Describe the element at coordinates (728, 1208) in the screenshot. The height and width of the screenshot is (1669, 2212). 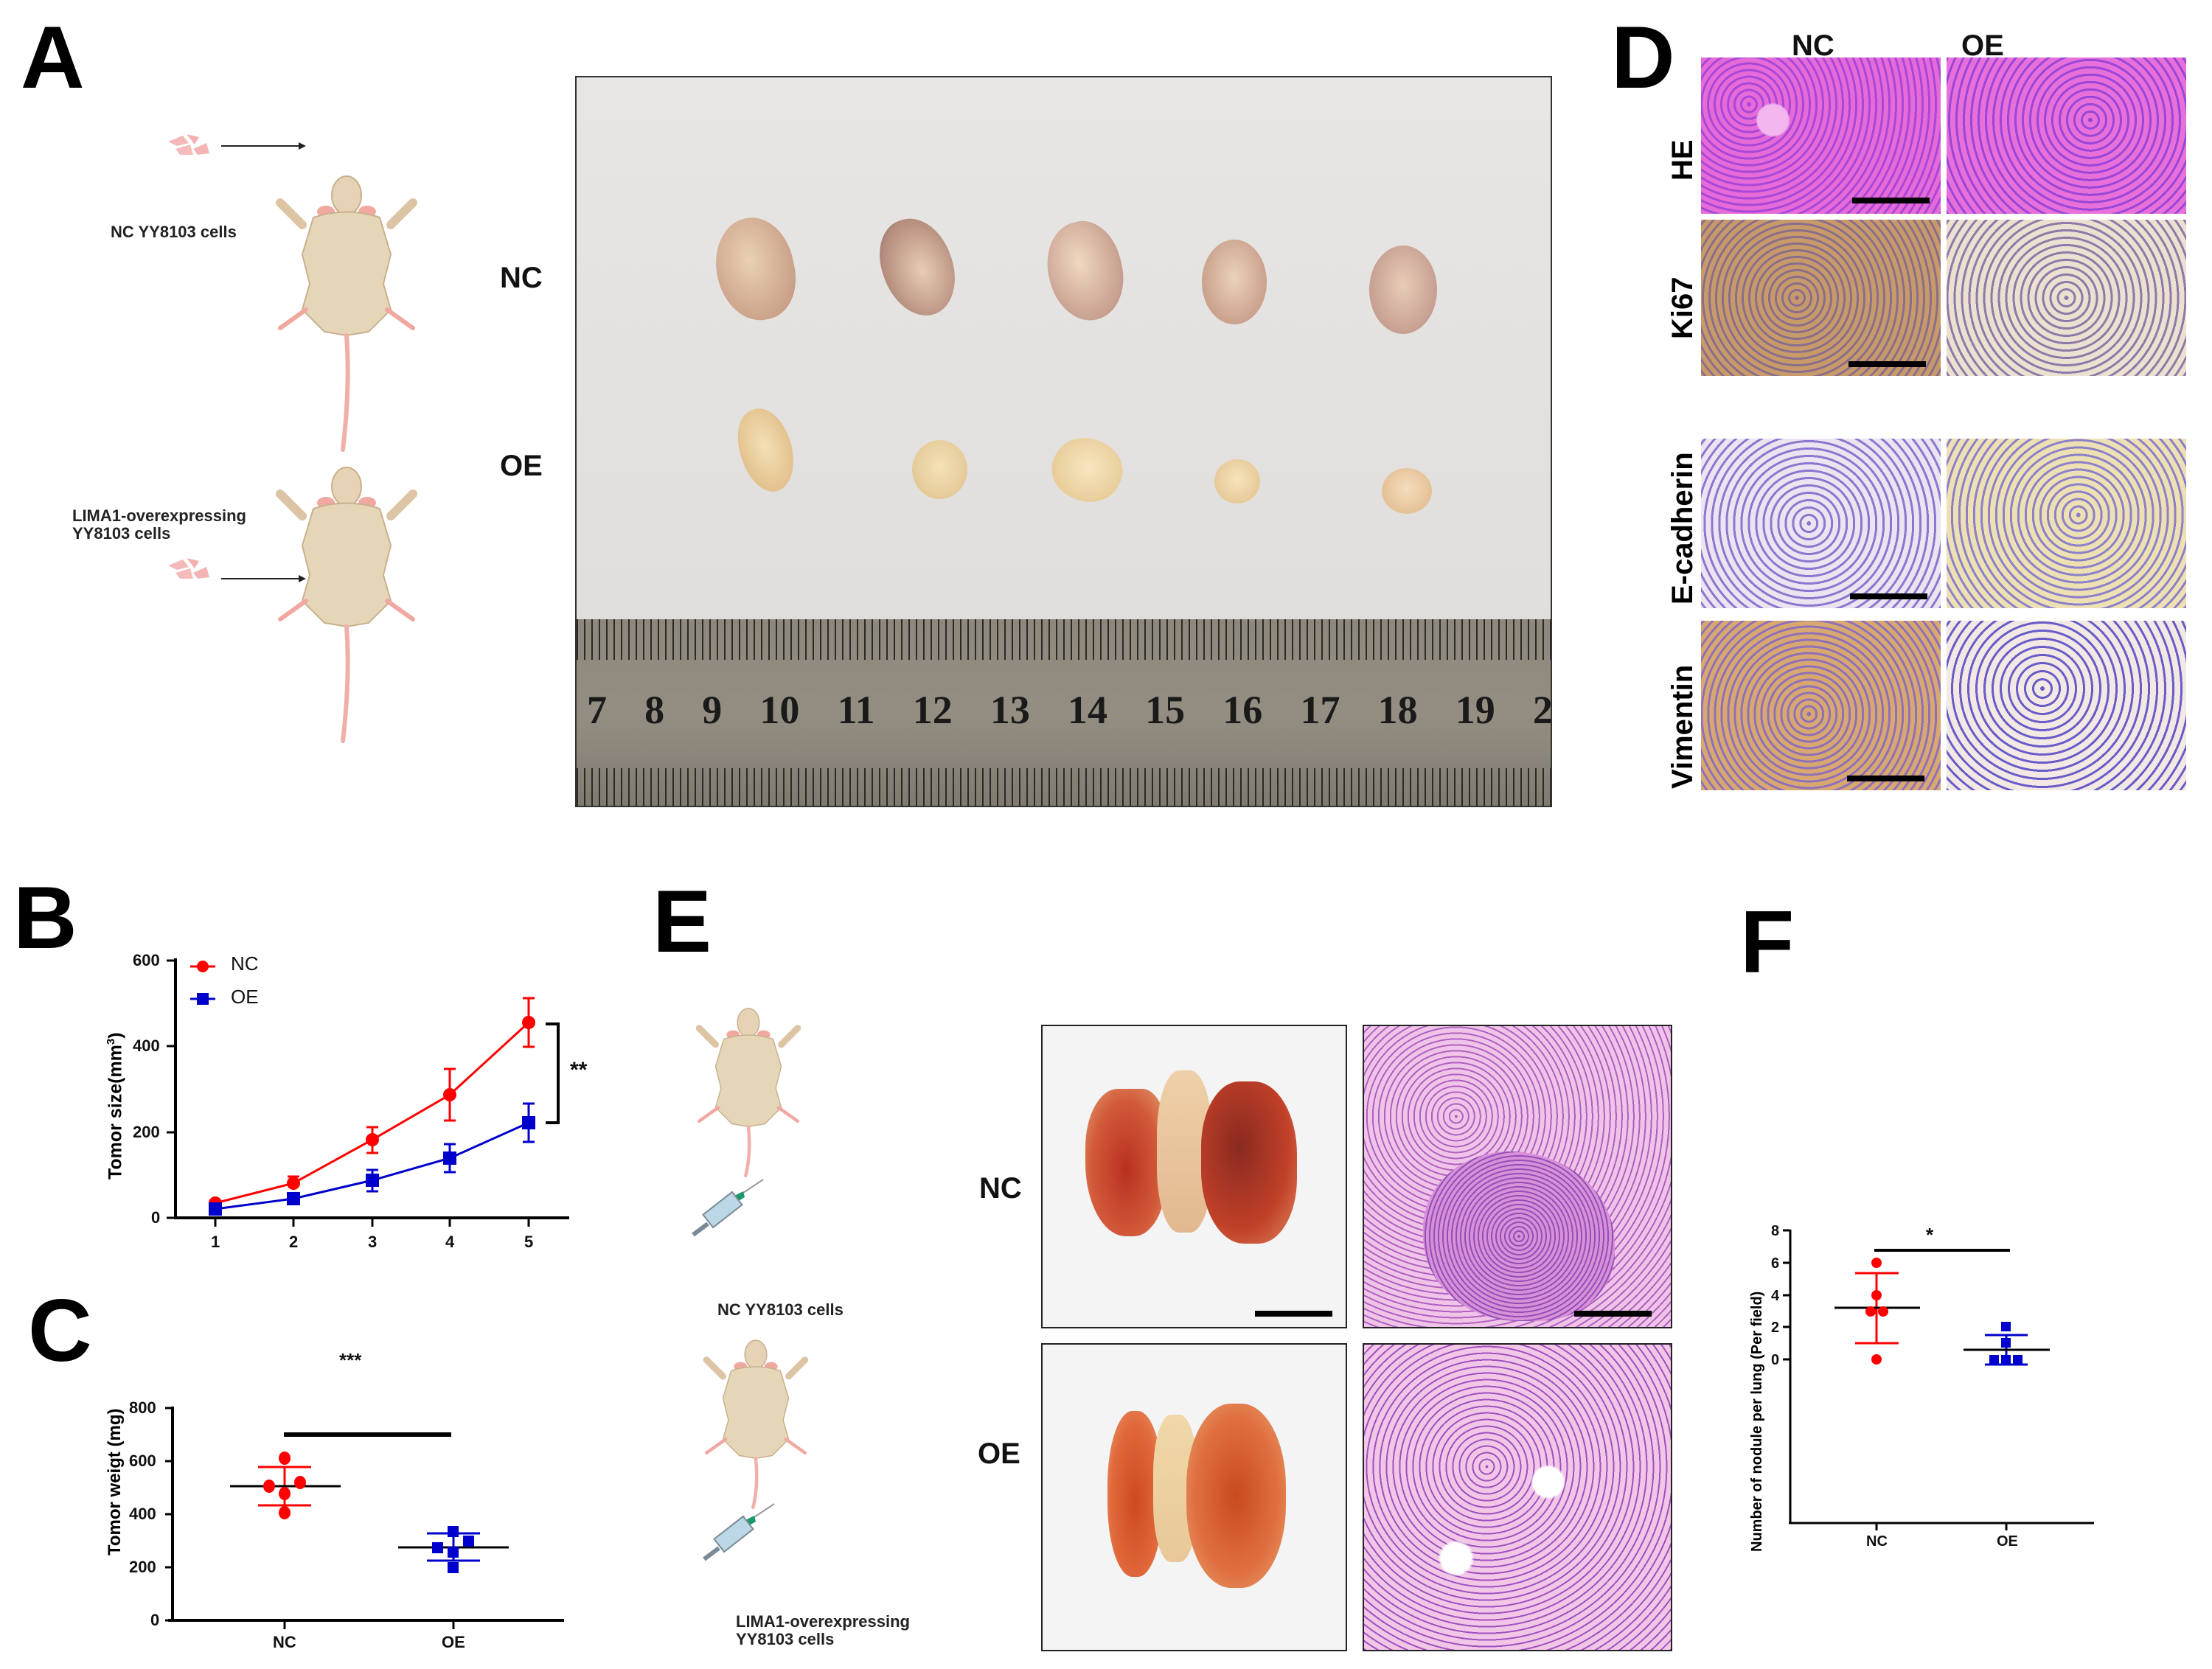
I see `syringe-icon-top` at that location.